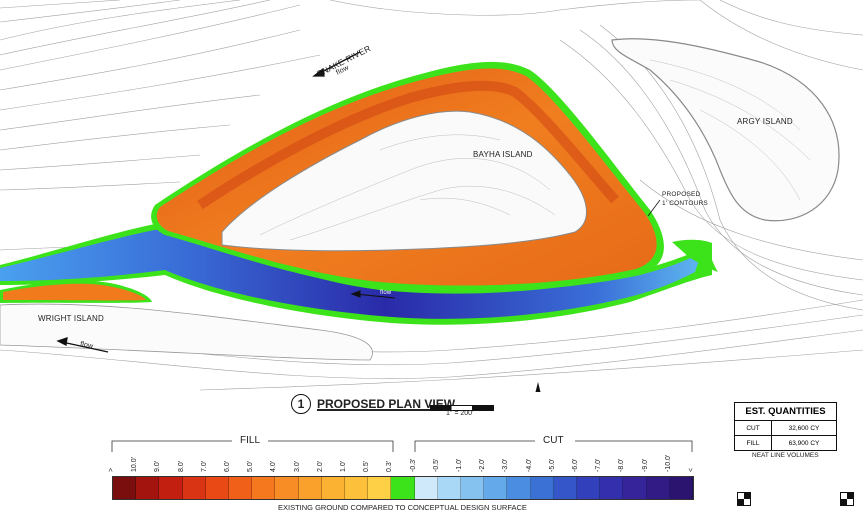 This screenshot has width=863, height=516. I want to click on quantity-label-fill: FILL, so click(753, 443).